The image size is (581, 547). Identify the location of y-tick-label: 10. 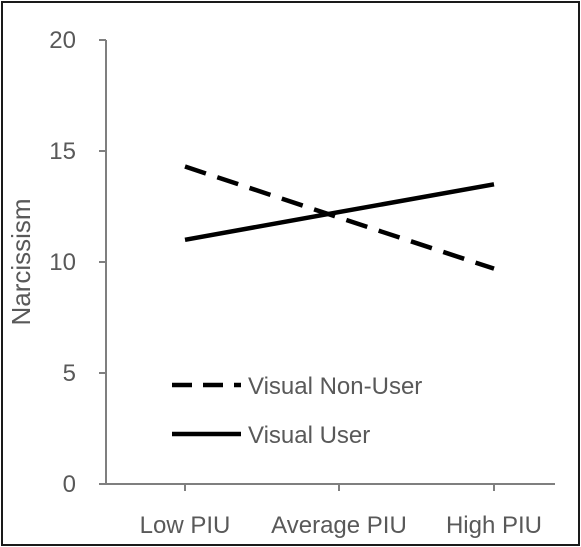
(62, 262).